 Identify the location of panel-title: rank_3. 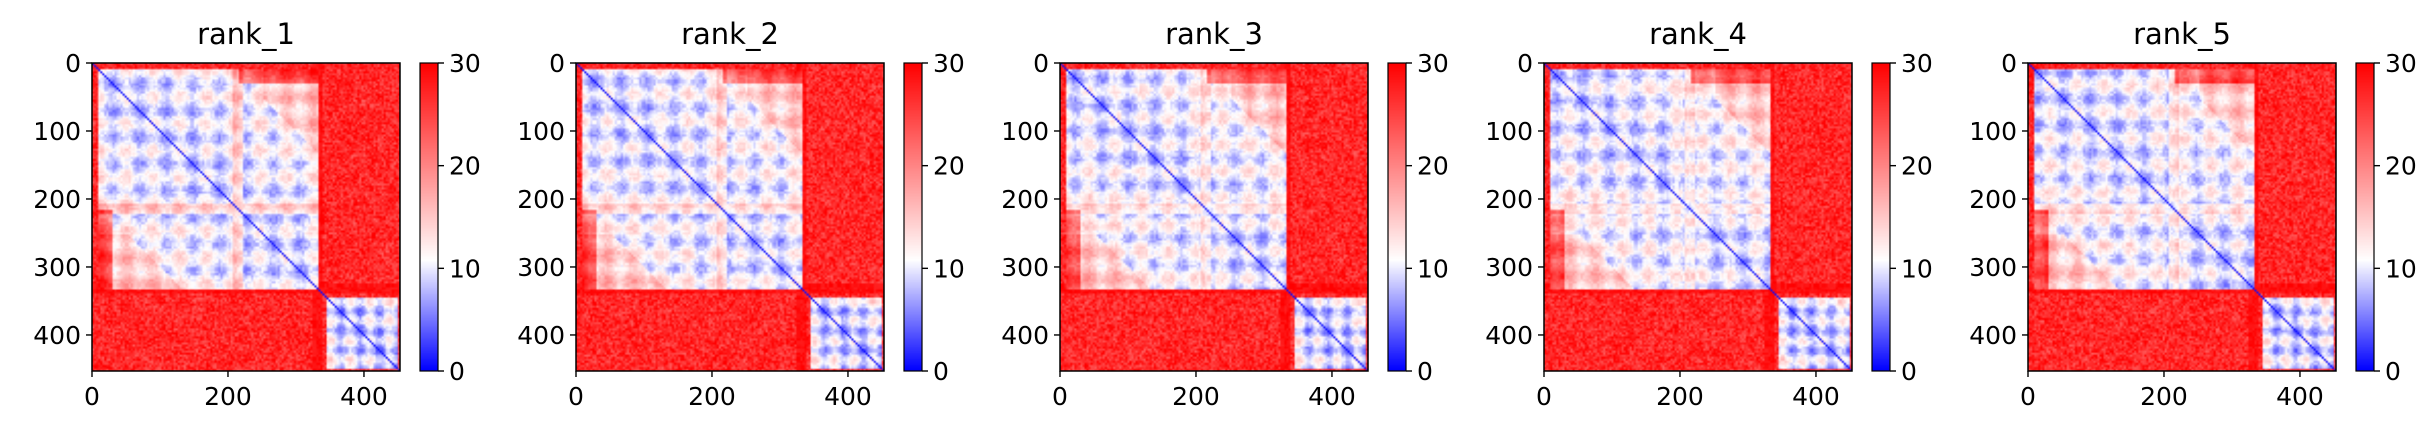
(1214, 34).